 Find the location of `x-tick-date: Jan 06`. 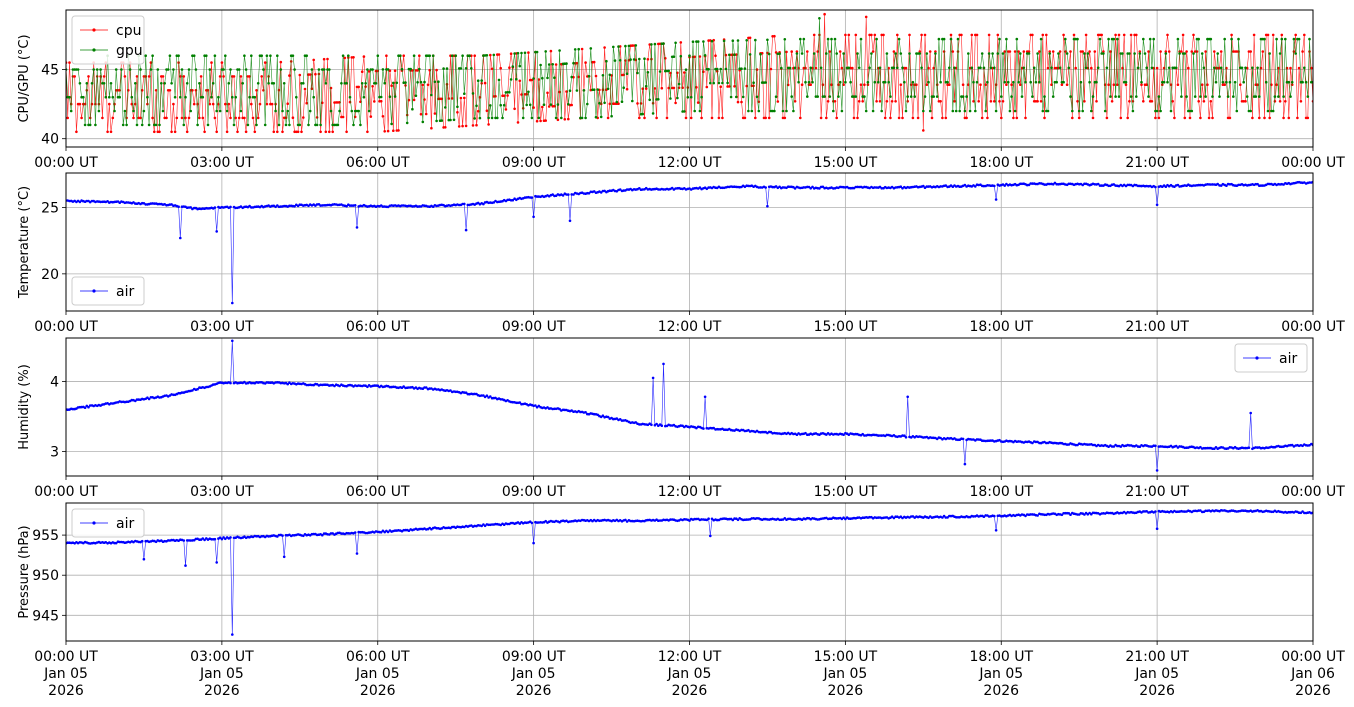

x-tick-date: Jan 06 is located at coordinates (1312, 674).